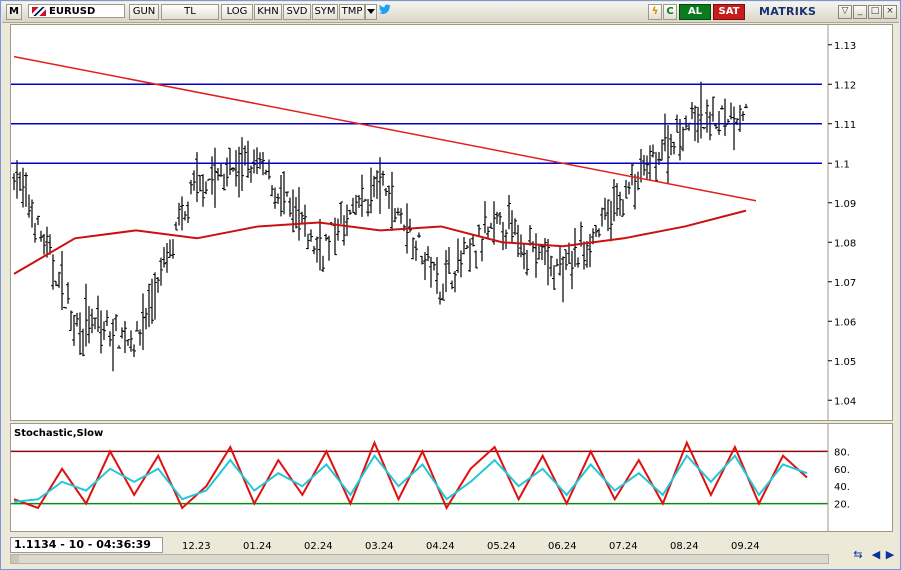  Describe the element at coordinates (297, 12) in the screenshot. I see `svd-button: SVD` at that location.